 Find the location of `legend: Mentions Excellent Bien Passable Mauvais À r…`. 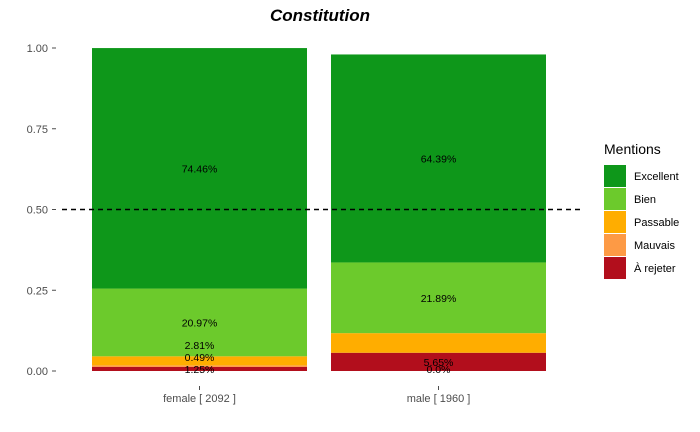

legend: Mentions Excellent Bien Passable Mauvais À r… is located at coordinates (641, 210).